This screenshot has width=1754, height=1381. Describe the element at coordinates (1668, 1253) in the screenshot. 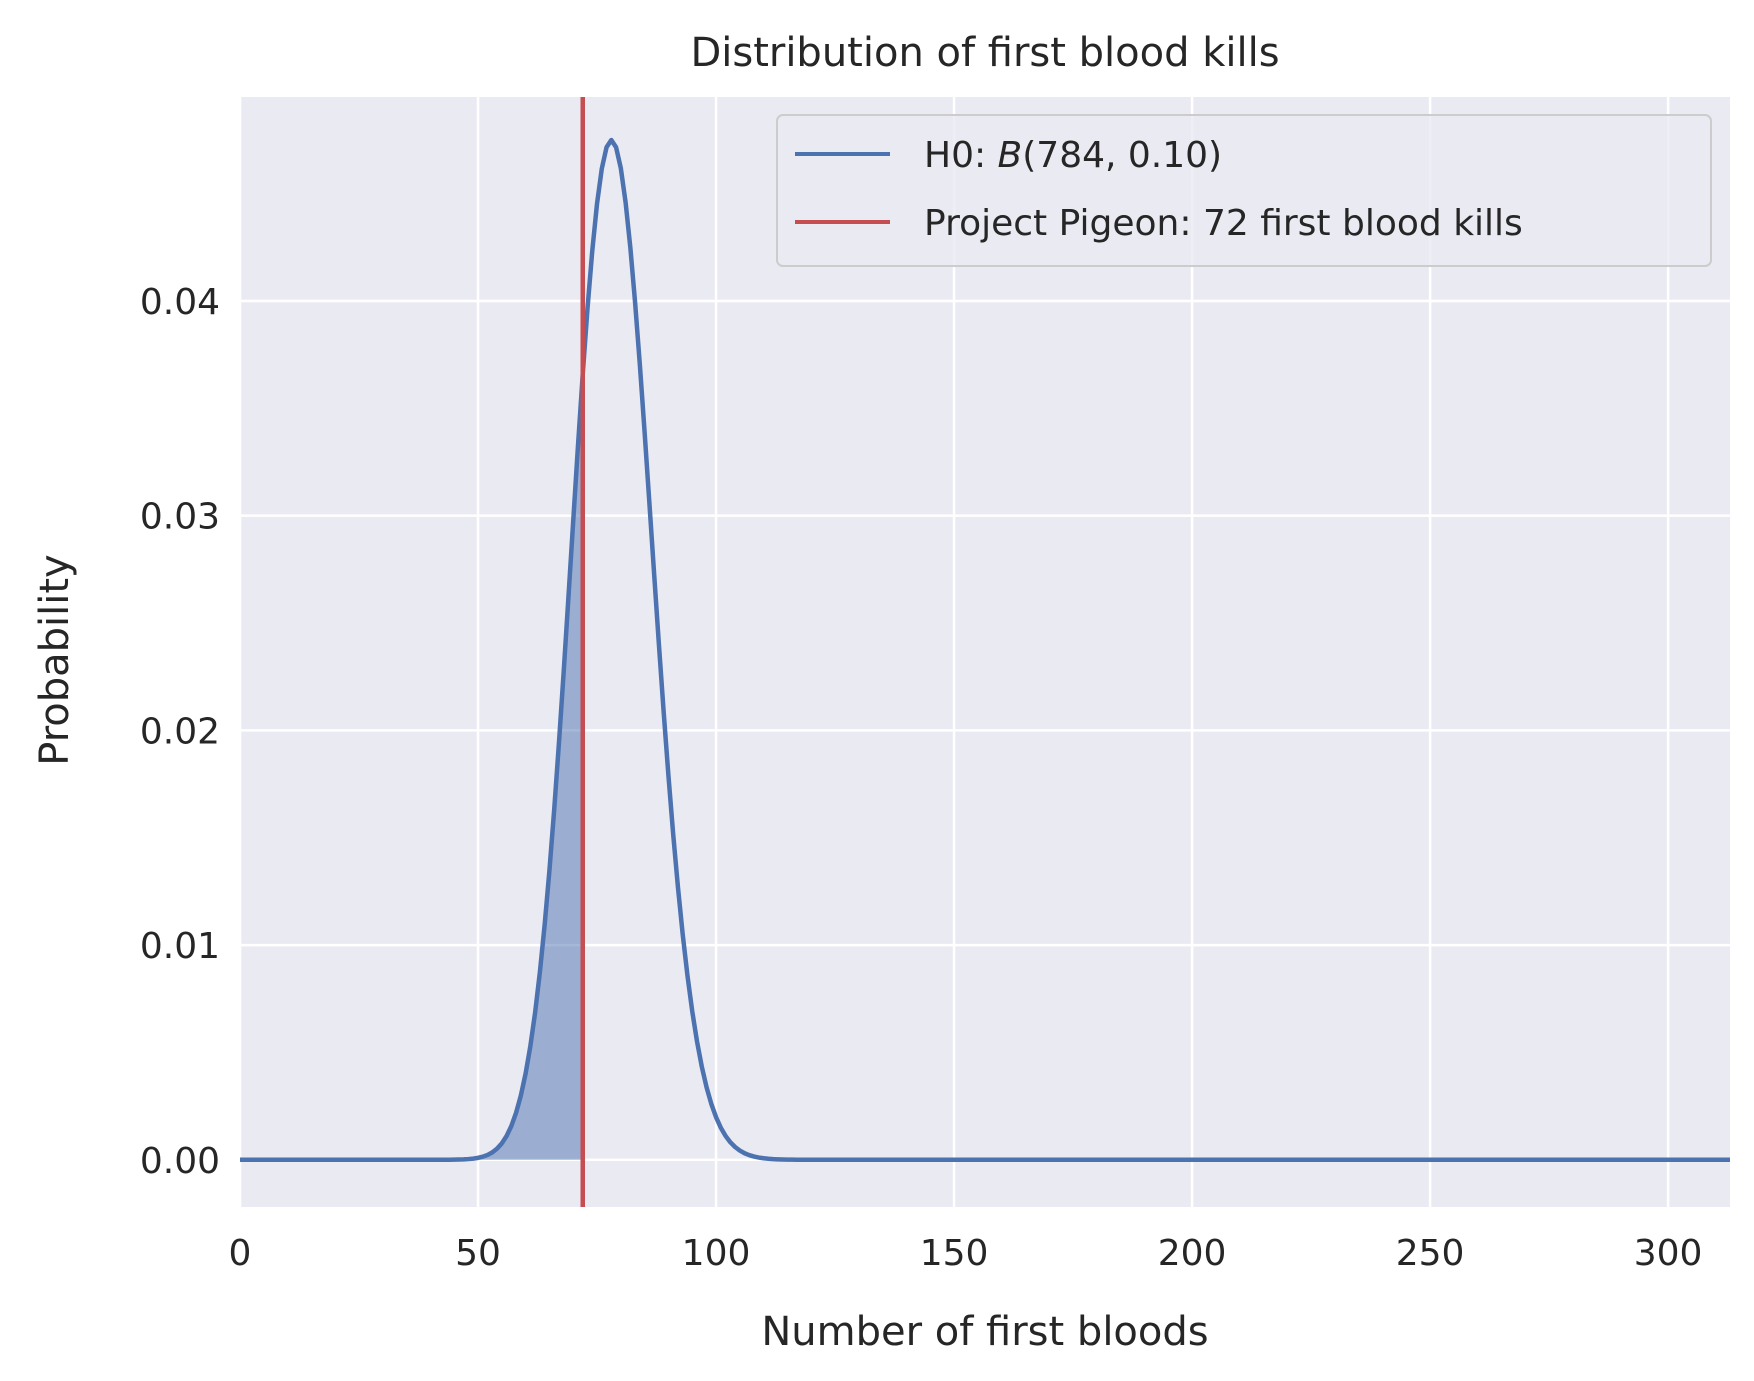

I see `x-tick-label: 300` at that location.